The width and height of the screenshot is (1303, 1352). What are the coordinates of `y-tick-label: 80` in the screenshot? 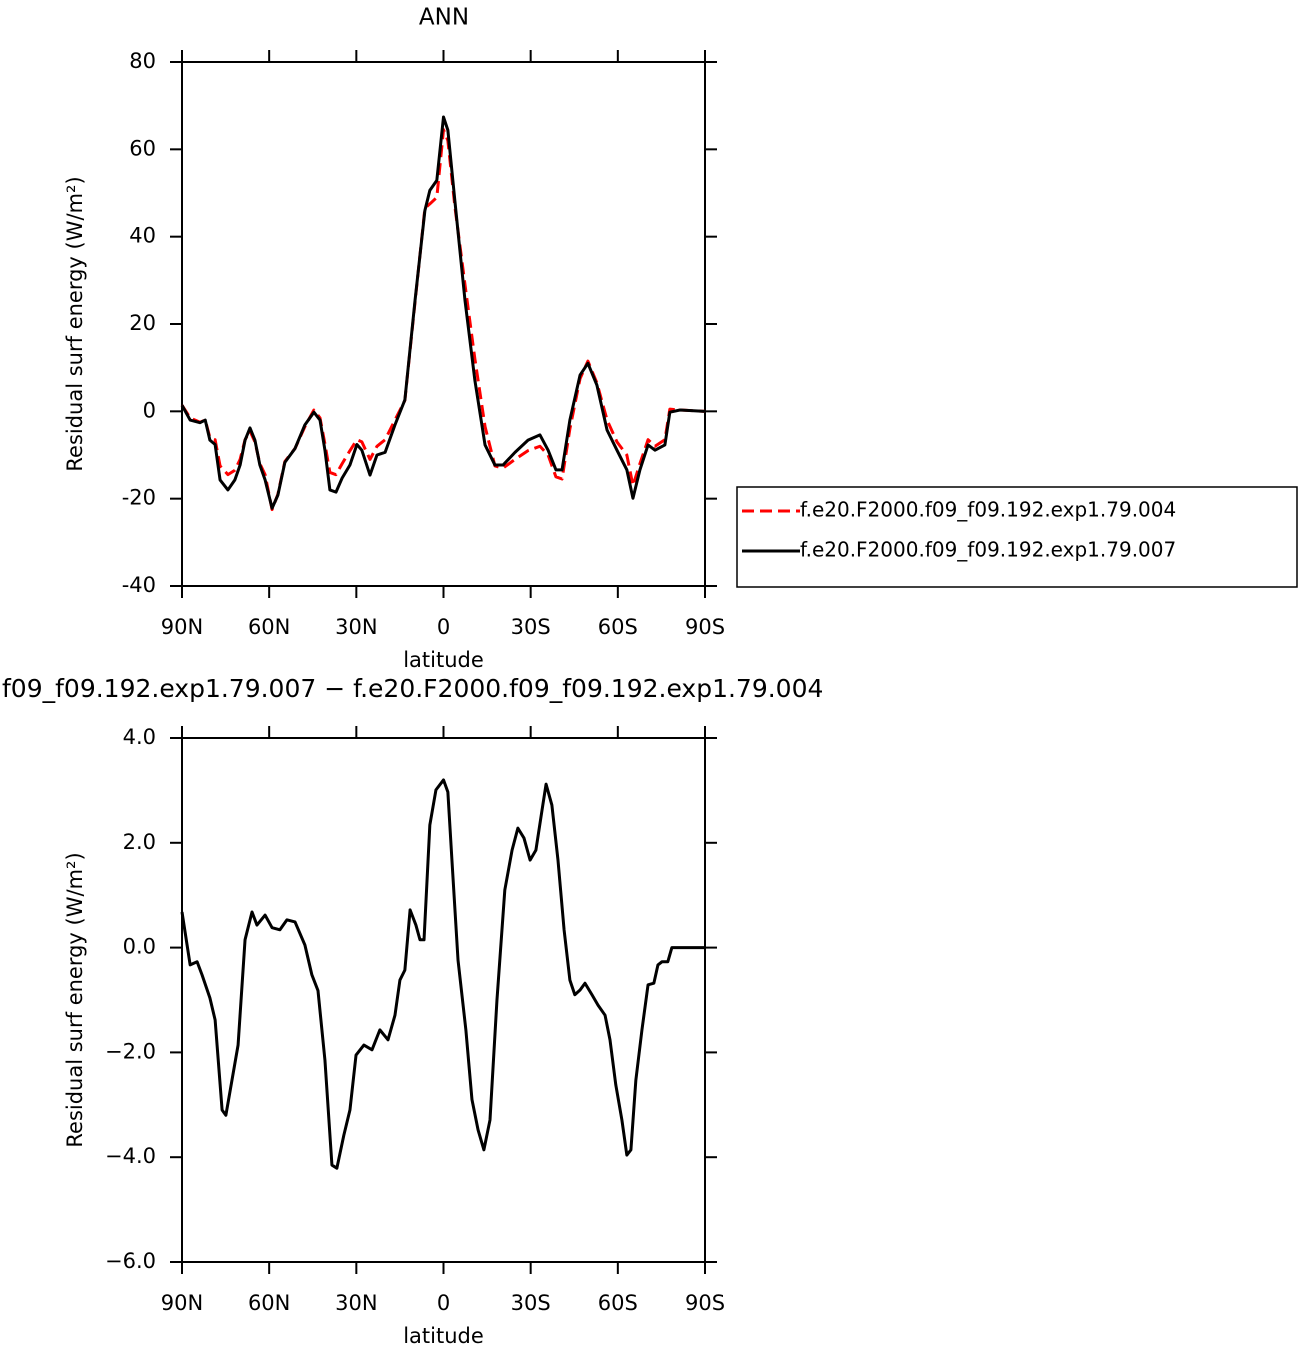 It's located at (142, 61).